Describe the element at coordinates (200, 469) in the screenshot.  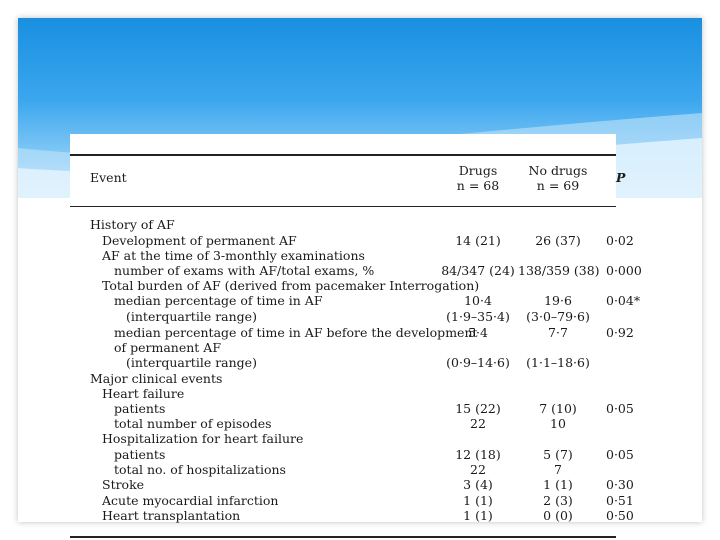
I see `row-label: total no. of hospitalizations` at that location.